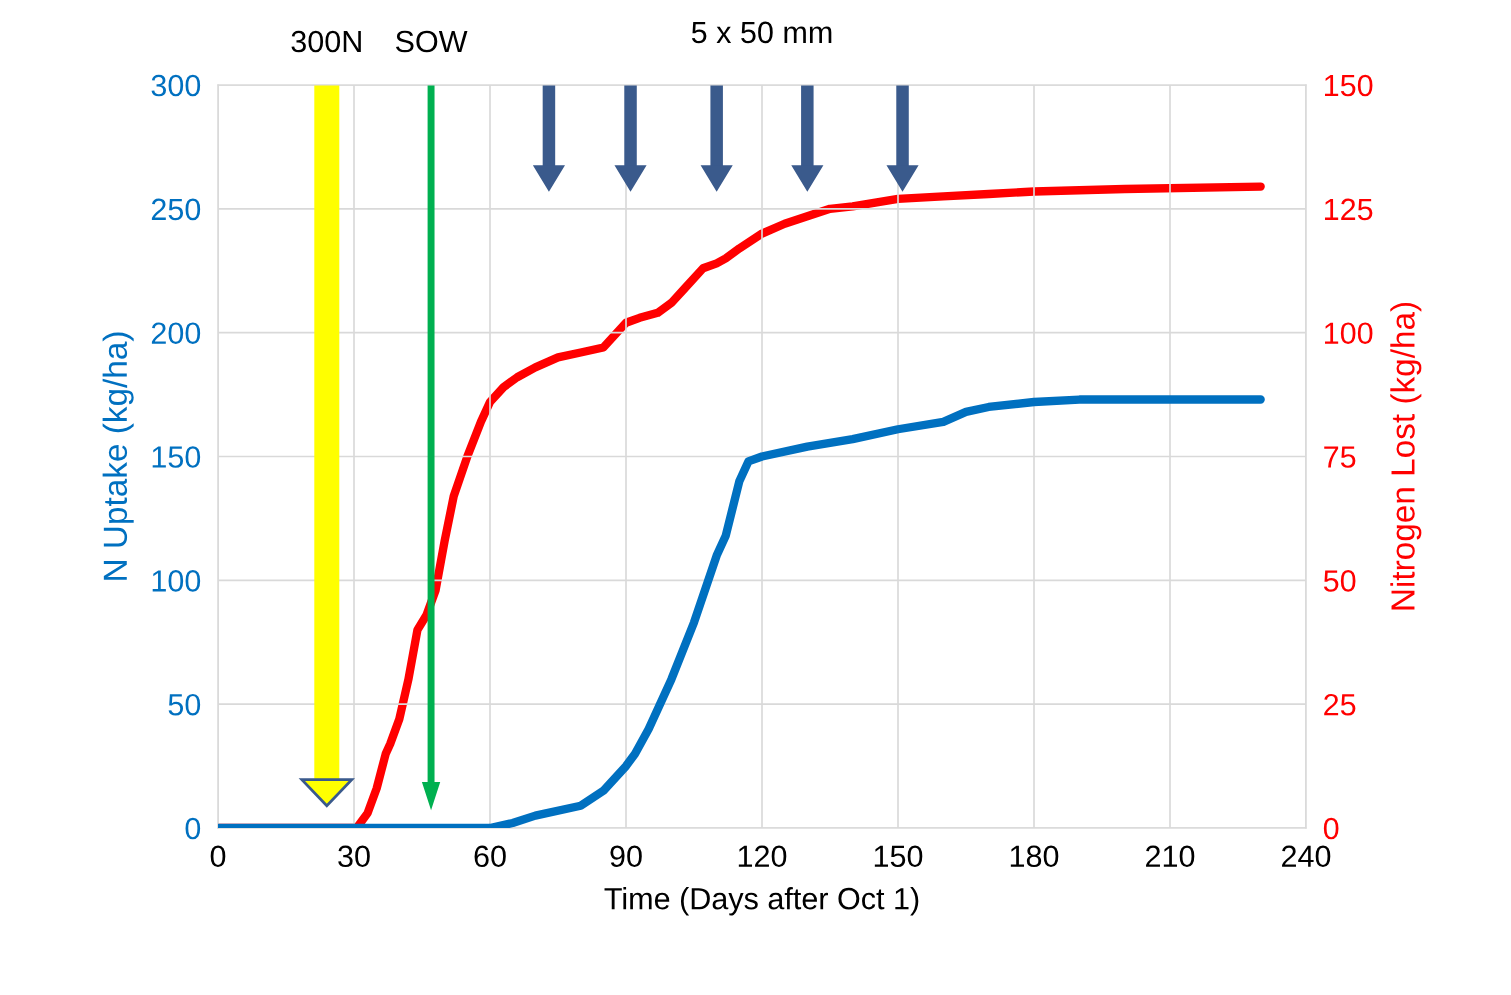 Image resolution: width=1511 pixels, height=995 pixels. I want to click on y2-tick-label: 75, so click(1340, 457).